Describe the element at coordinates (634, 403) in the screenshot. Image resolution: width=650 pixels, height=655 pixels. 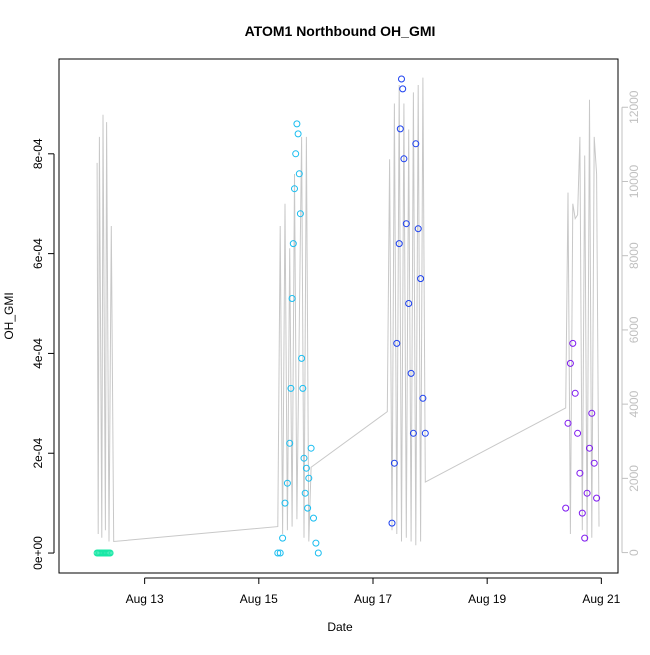
I see `y2-tick-label: 4000` at that location.